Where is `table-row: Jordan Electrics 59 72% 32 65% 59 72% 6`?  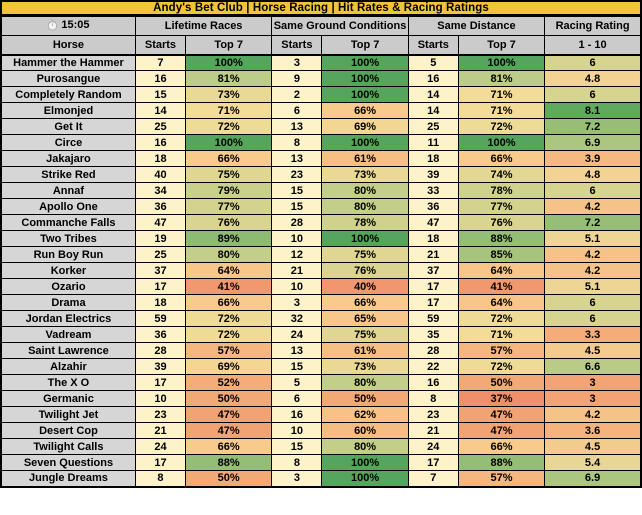
table-row: Jordan Electrics 59 72% 32 65% 59 72% 6 is located at coordinates (321, 318).